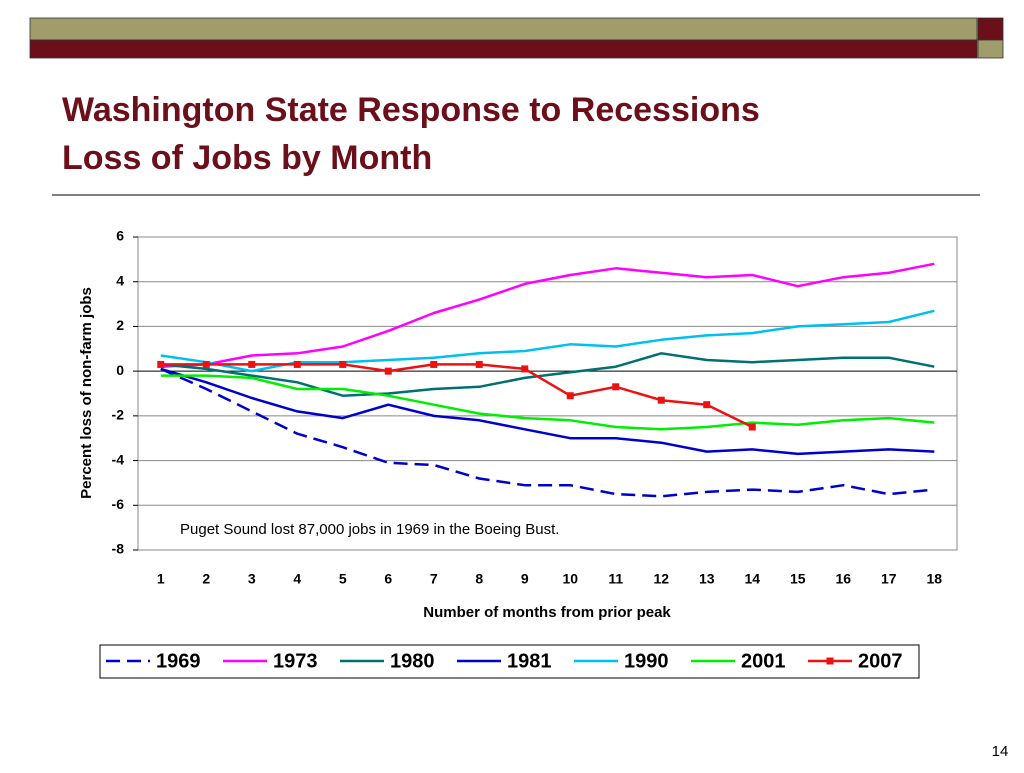 The width and height of the screenshot is (1024, 773). I want to click on y-tick-label: -8, so click(118, 549).